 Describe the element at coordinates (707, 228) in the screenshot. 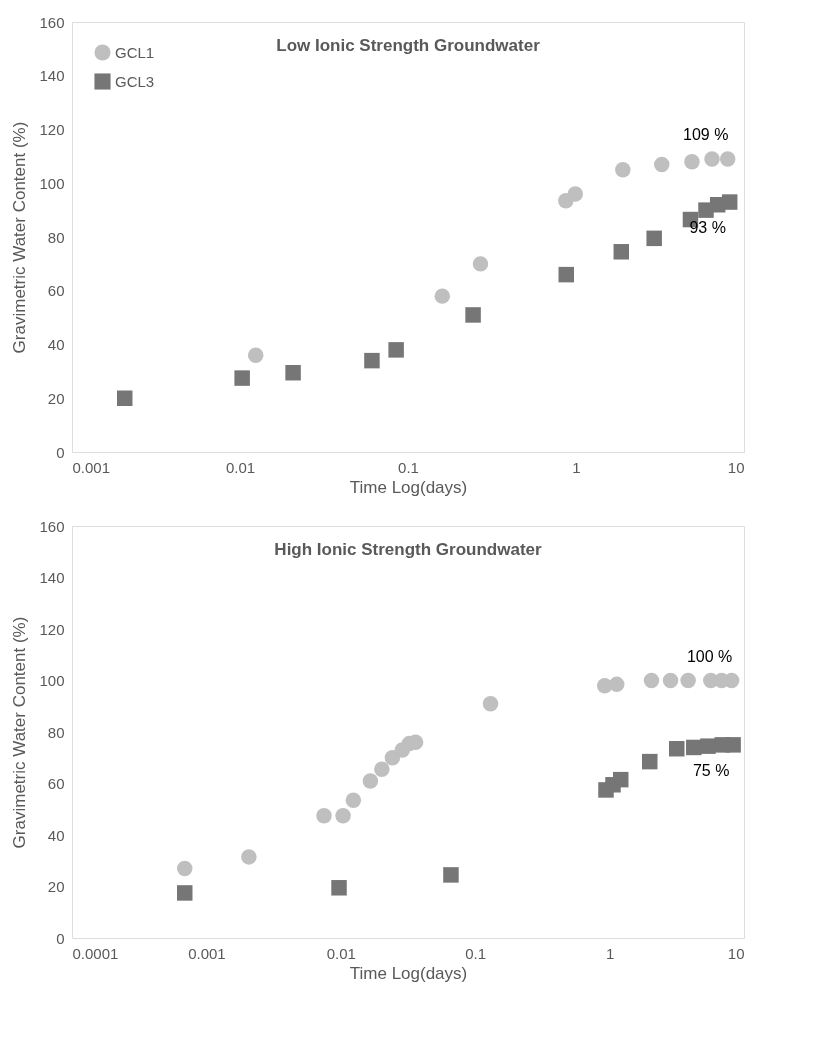

I see `annotation: 93 %` at that location.